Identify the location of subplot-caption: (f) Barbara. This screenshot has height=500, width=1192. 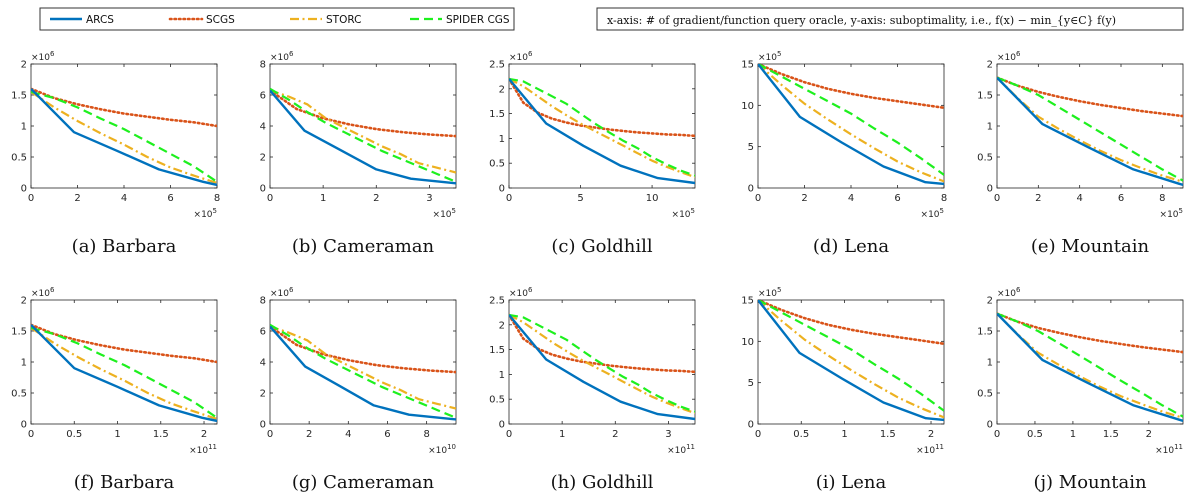
(124, 482).